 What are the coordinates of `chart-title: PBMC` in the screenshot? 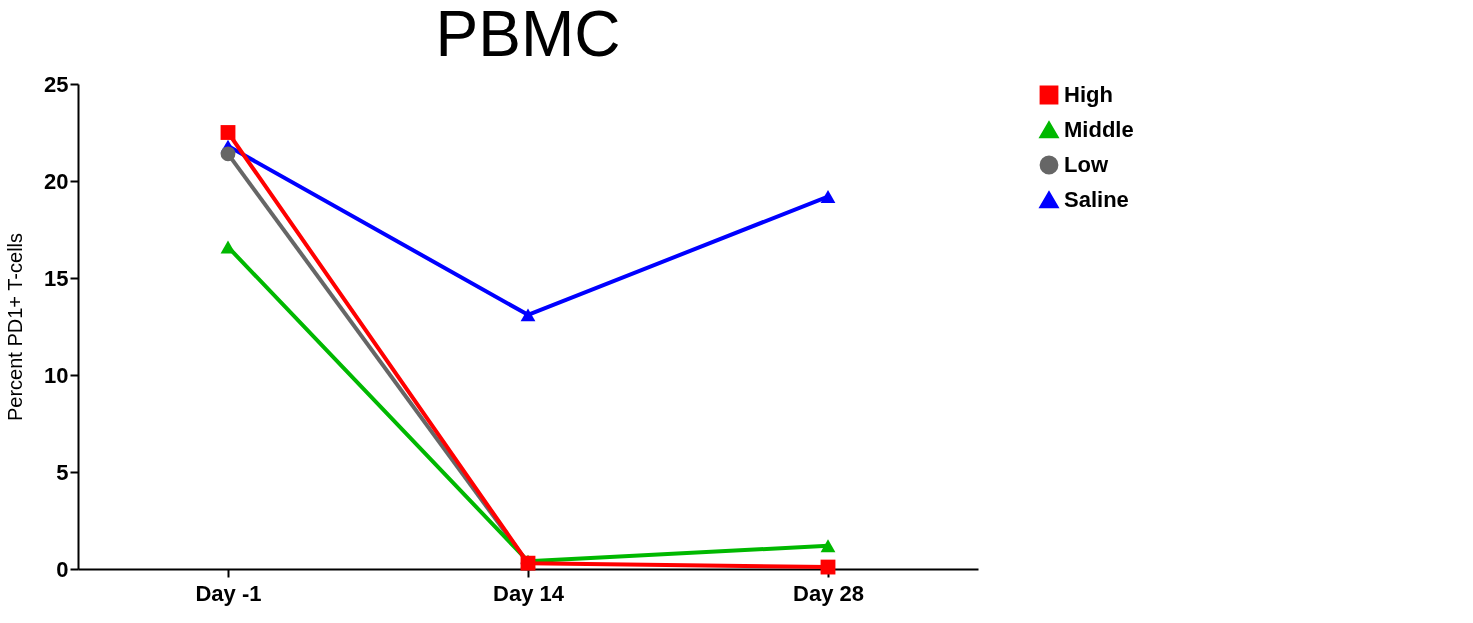 It's located at (528, 35).